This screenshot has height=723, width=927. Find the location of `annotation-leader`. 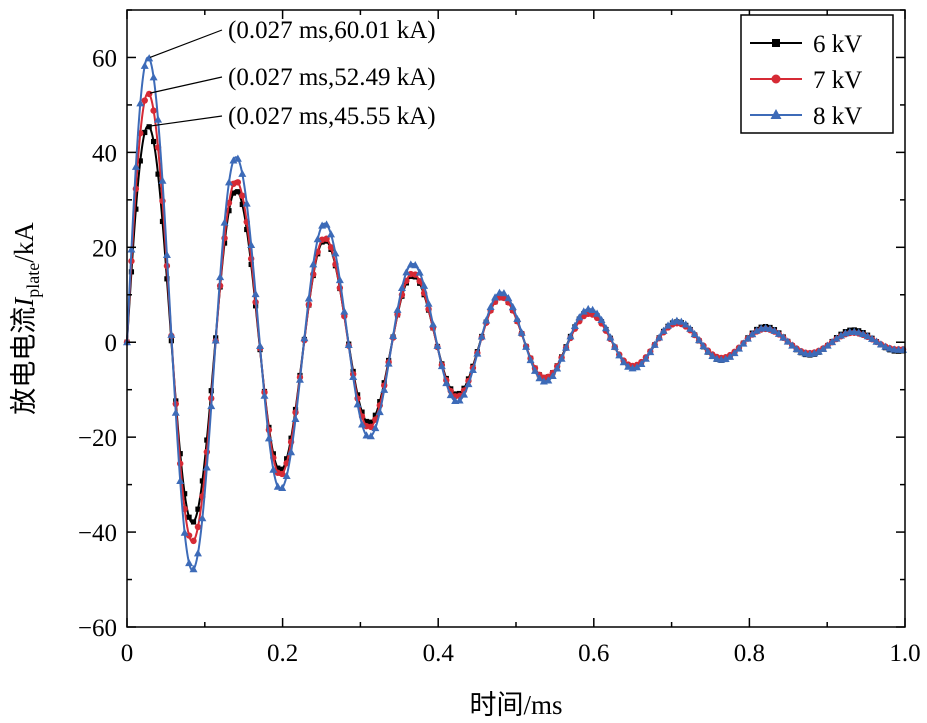

annotation-leader is located at coordinates (186, 43).